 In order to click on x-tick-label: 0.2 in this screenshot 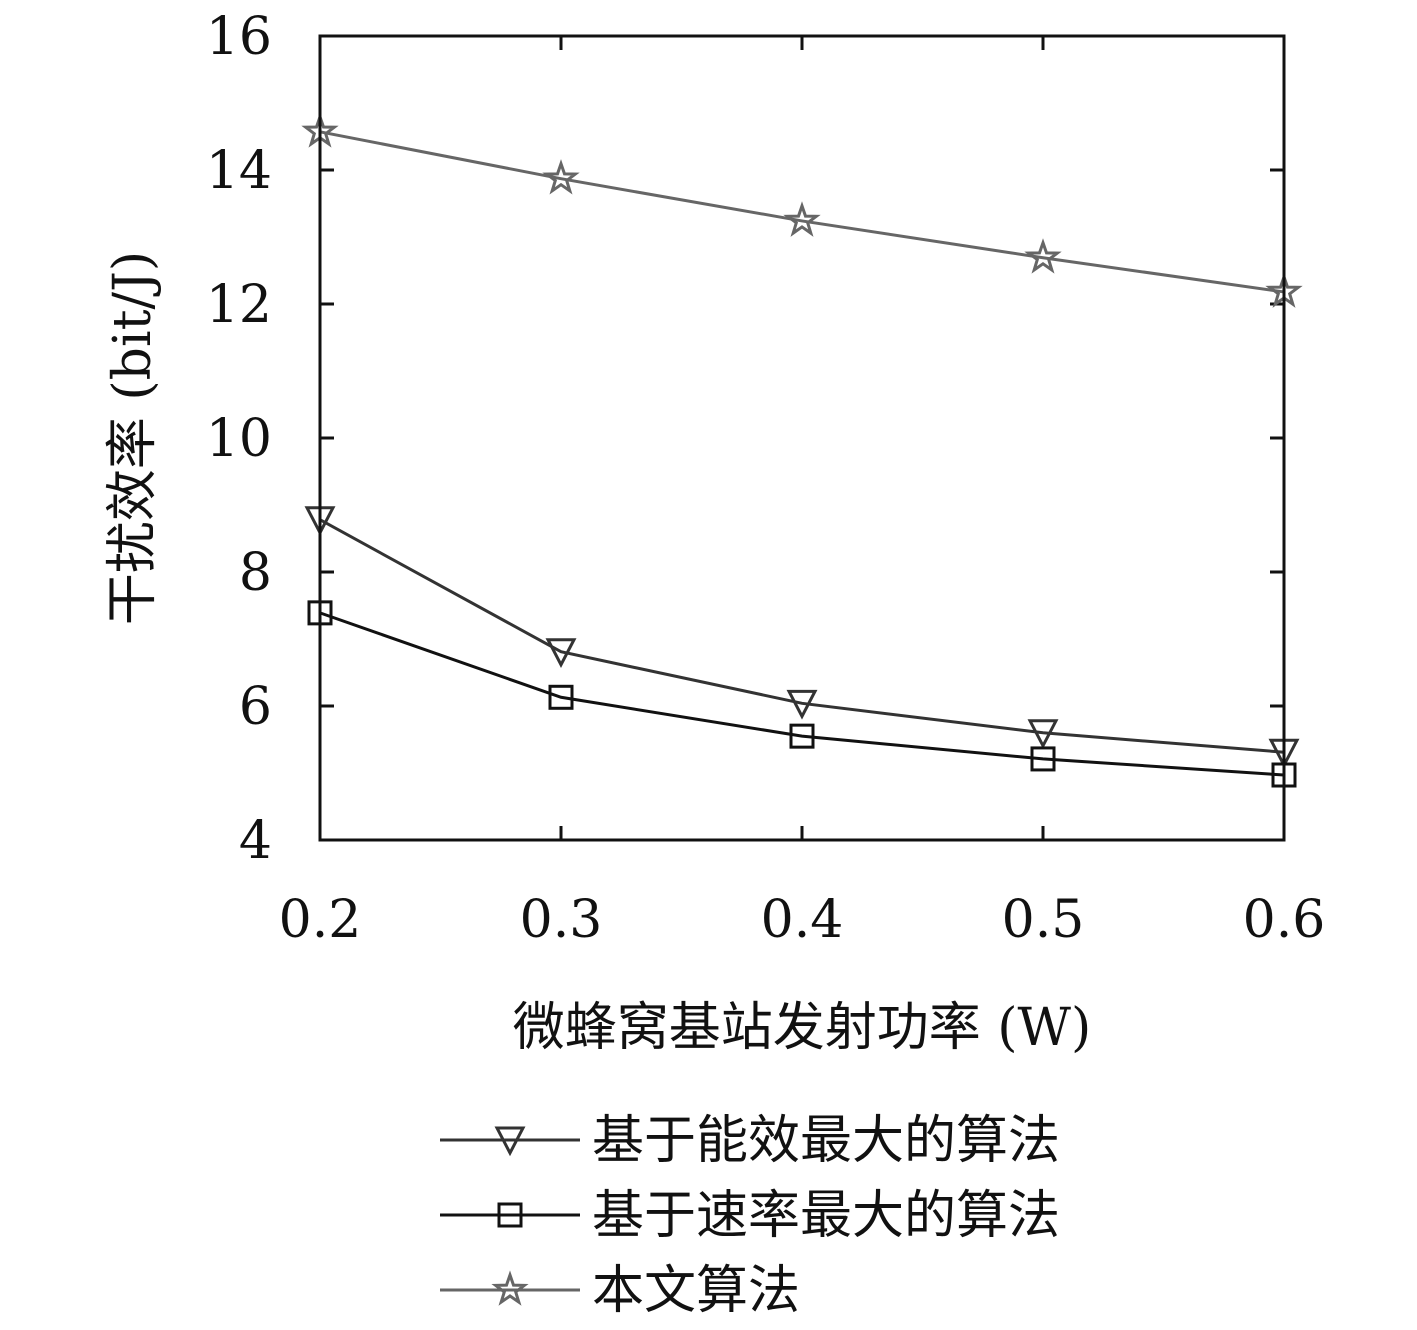, I will do `click(320, 920)`.